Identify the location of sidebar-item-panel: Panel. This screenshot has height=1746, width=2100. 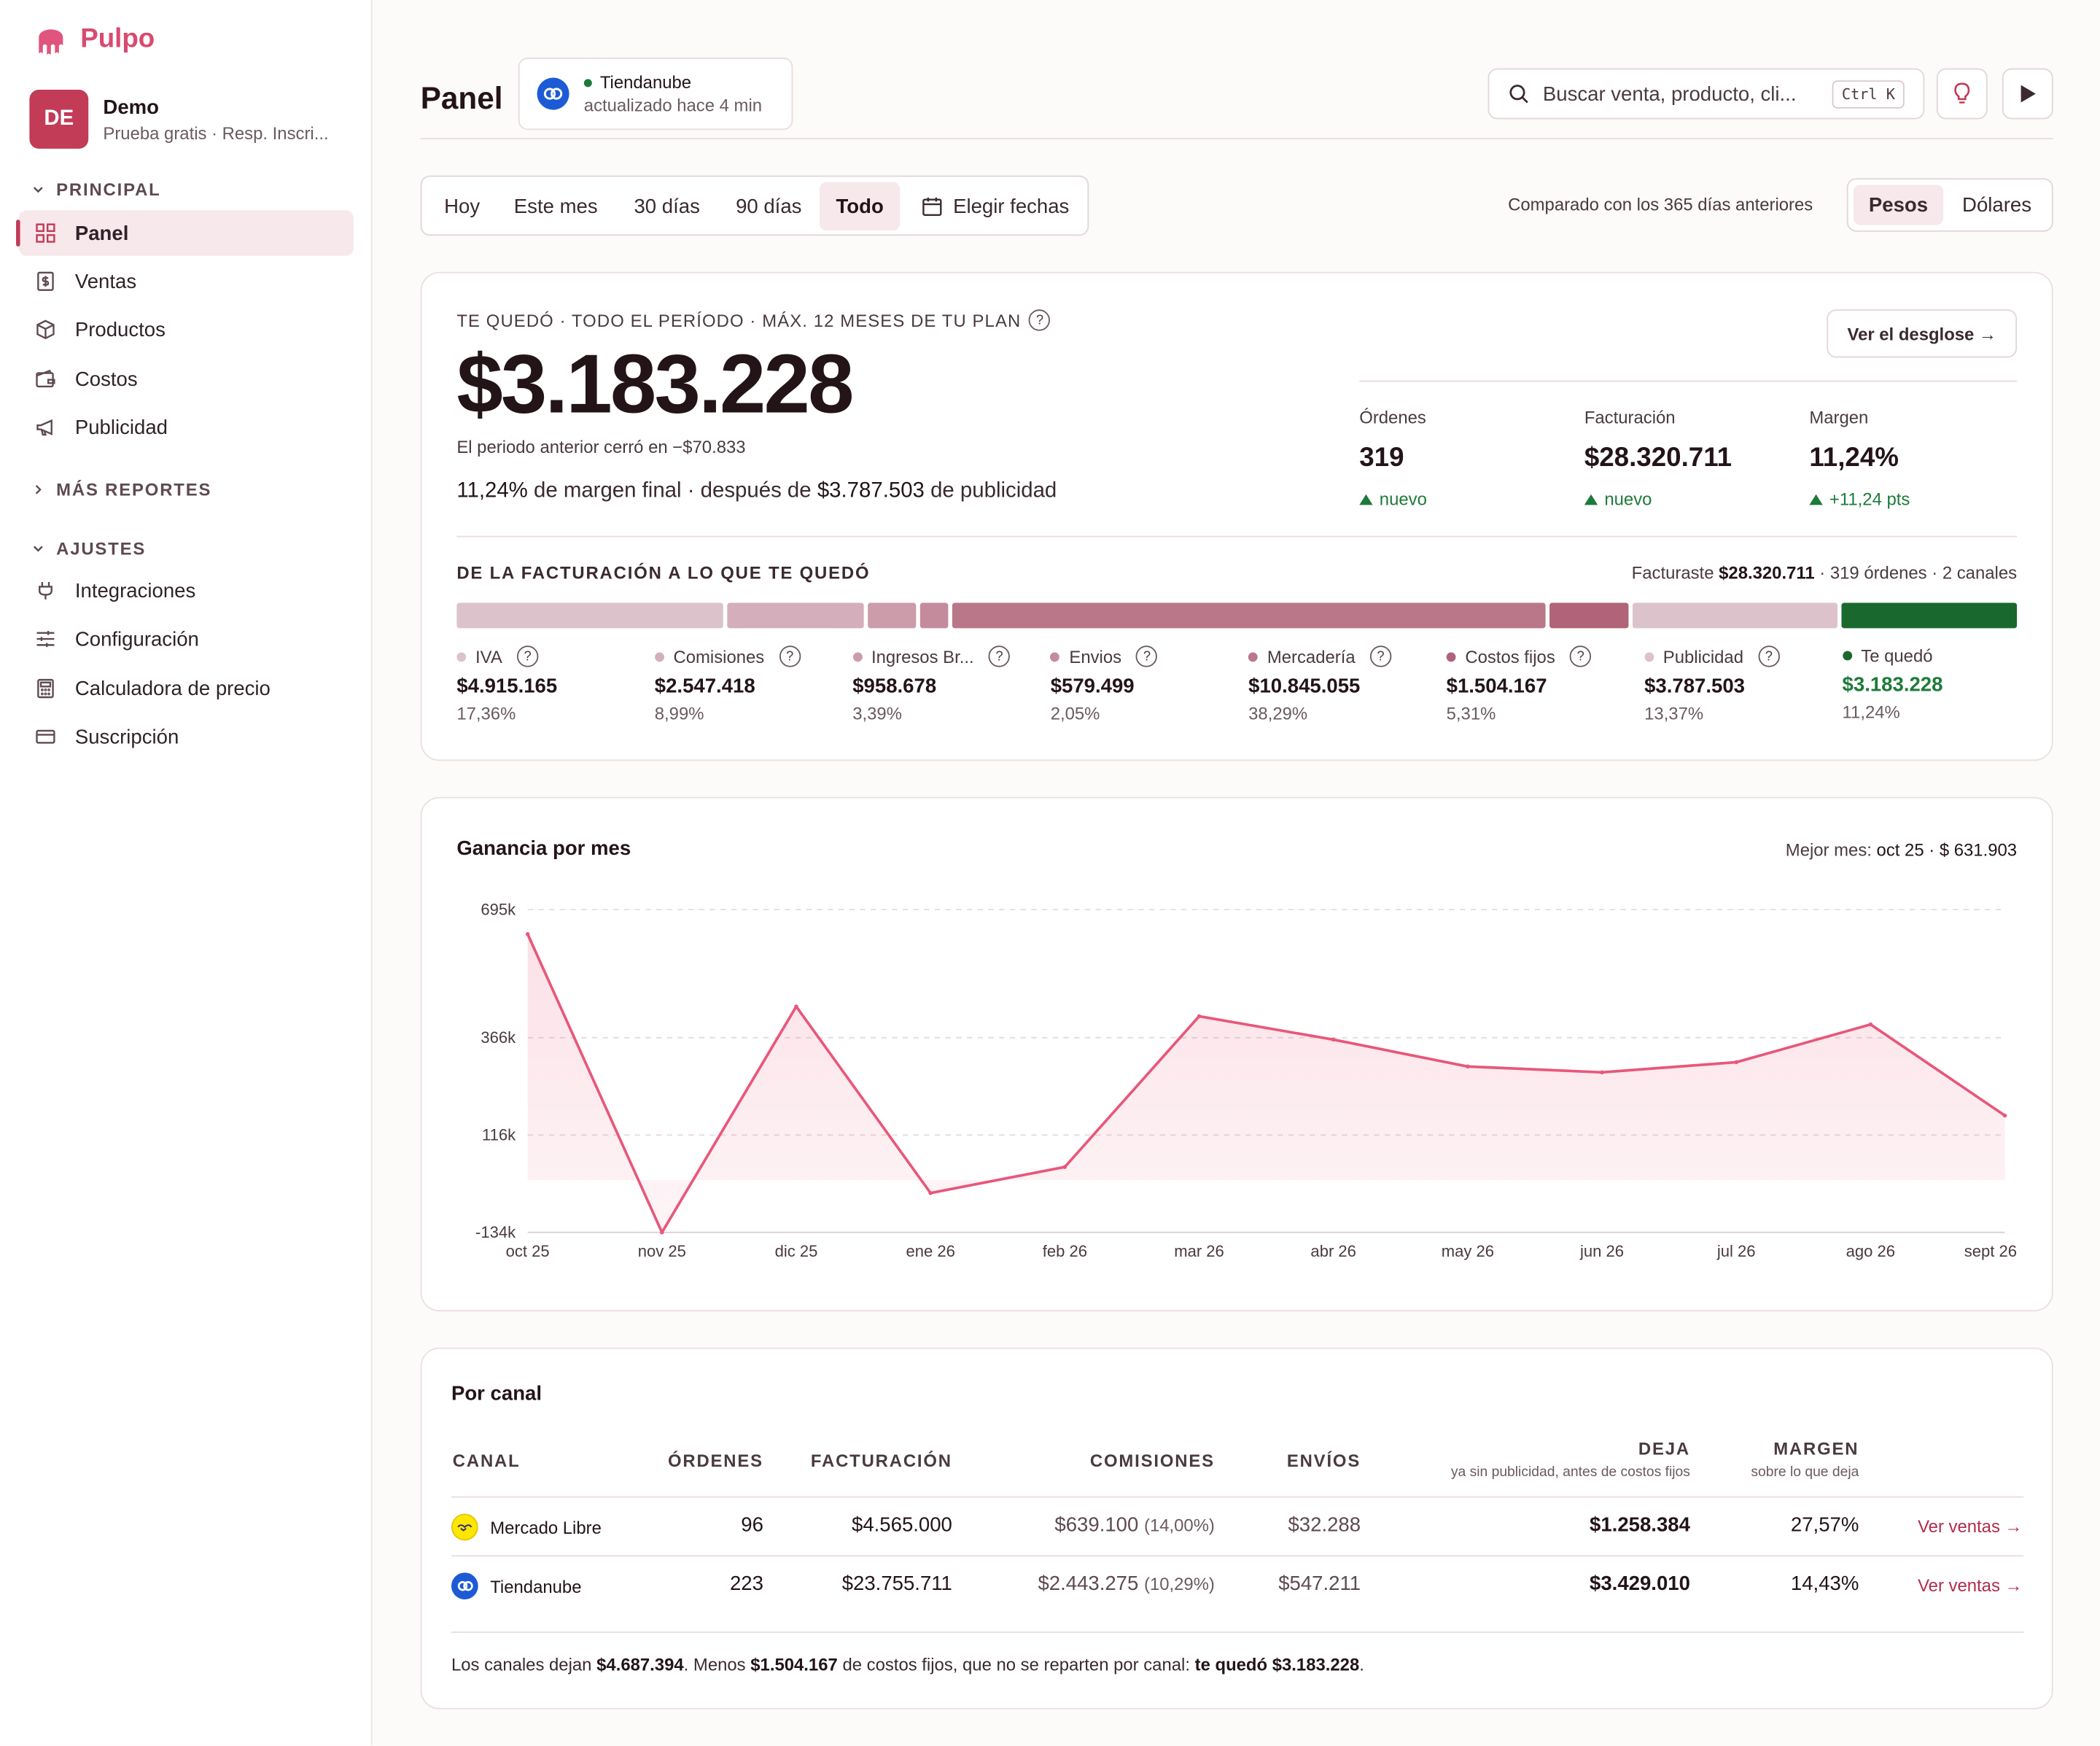
(185, 233).